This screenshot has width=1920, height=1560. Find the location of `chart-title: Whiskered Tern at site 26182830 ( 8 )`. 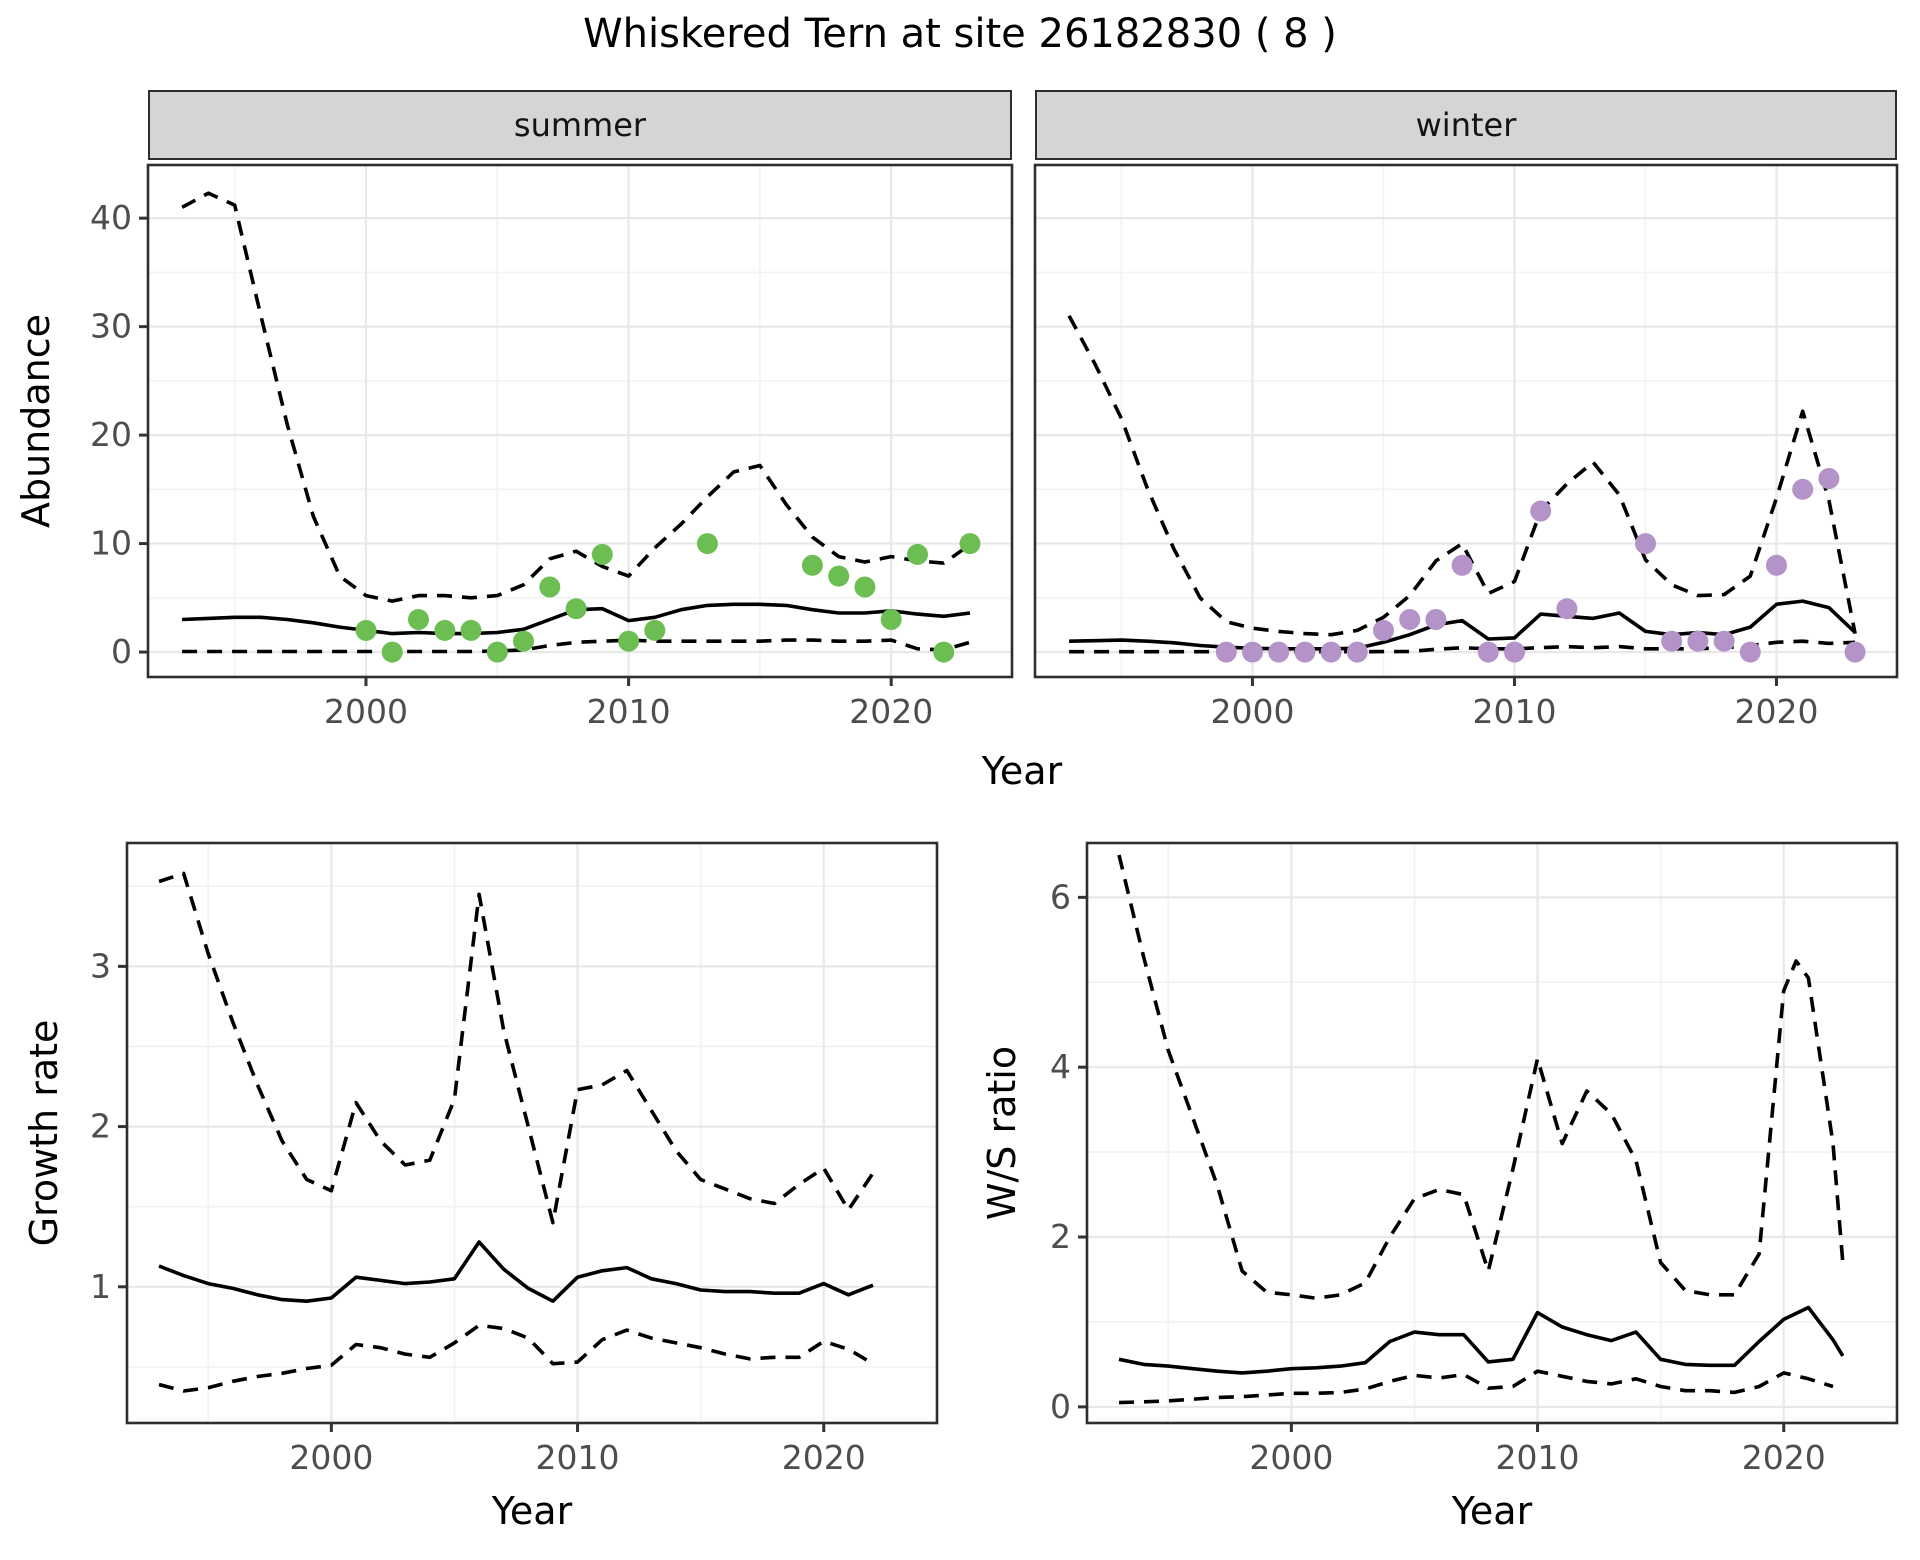

chart-title: Whiskered Tern at site 26182830 ( 8 ) is located at coordinates (960, 34).